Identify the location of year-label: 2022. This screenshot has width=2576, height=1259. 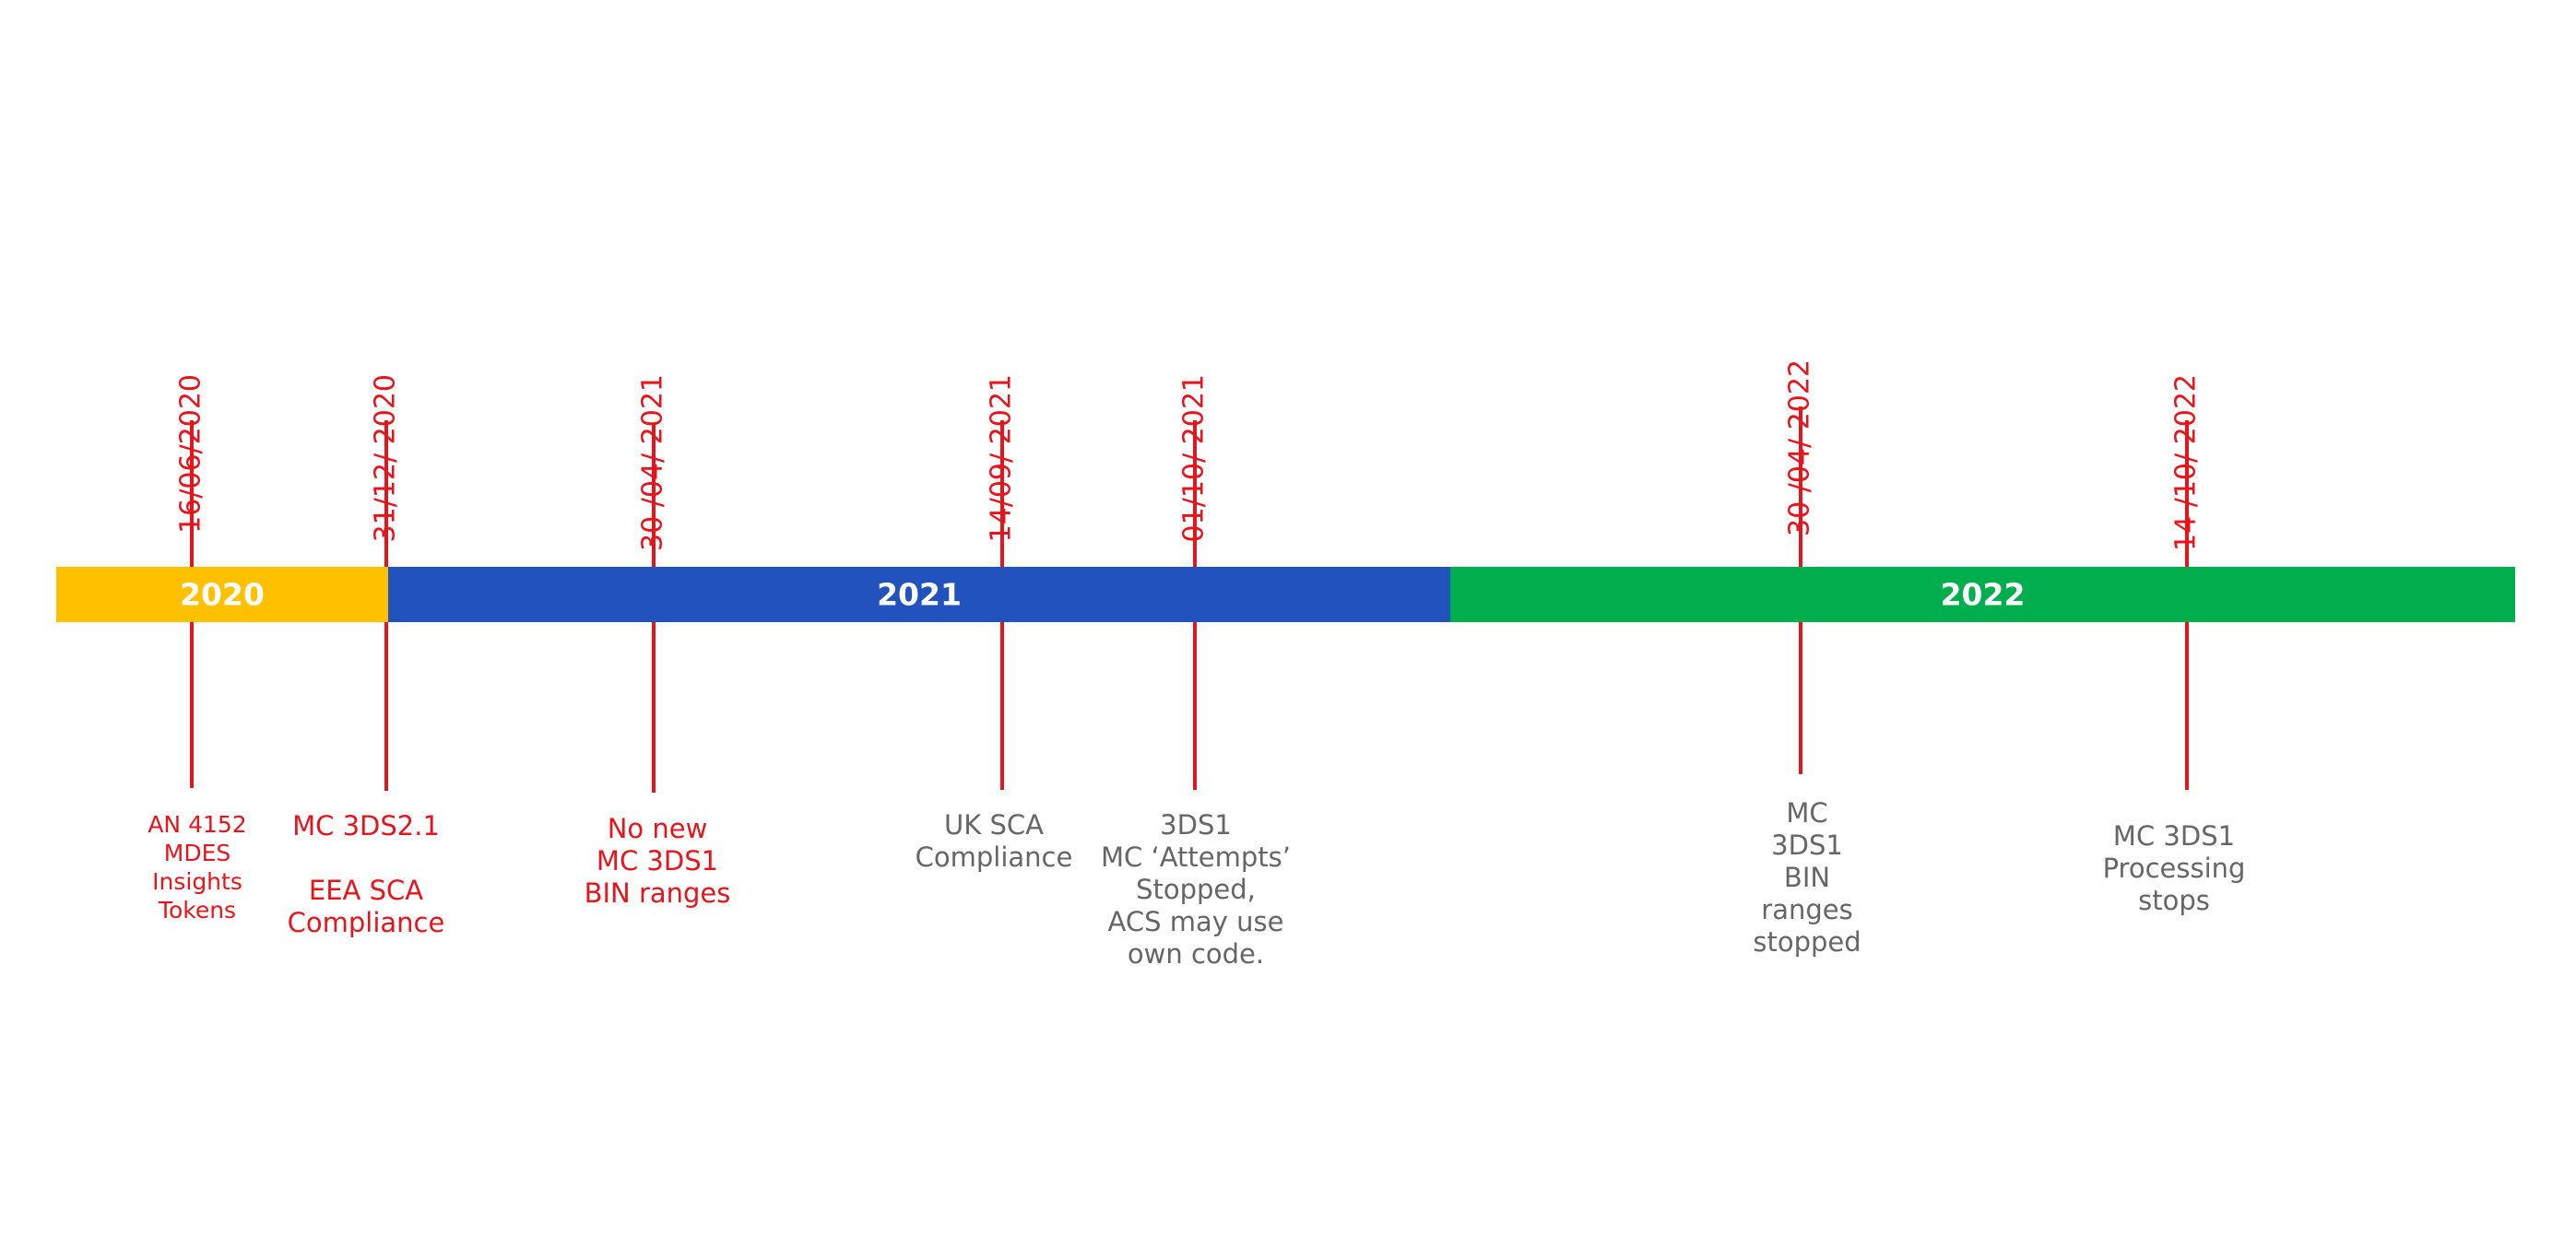
(1983, 595).